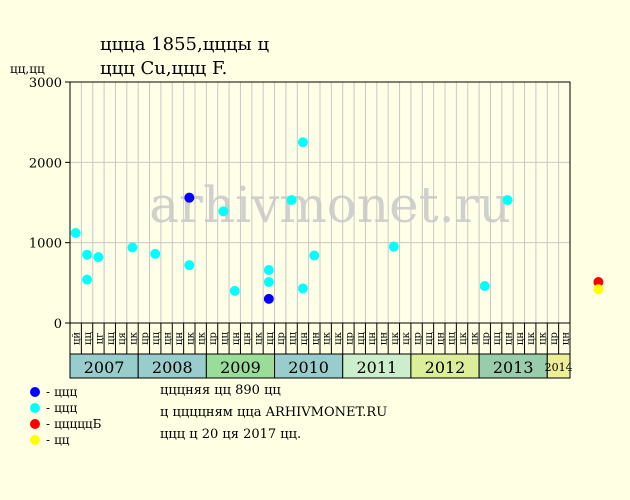 This screenshot has width=630, height=500. I want to click on year-label: 2013, so click(513, 367).